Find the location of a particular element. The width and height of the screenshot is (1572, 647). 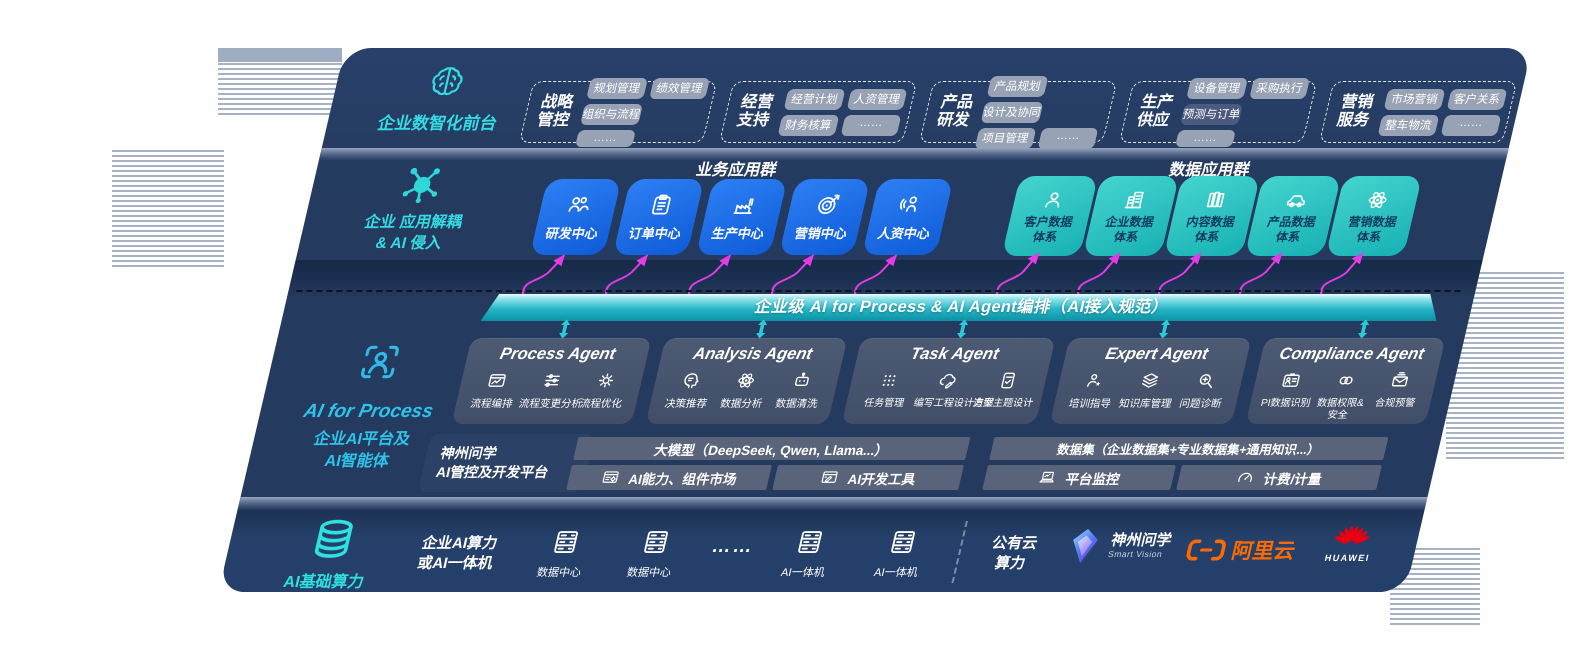

head-chip-icon is located at coordinates (691, 380).